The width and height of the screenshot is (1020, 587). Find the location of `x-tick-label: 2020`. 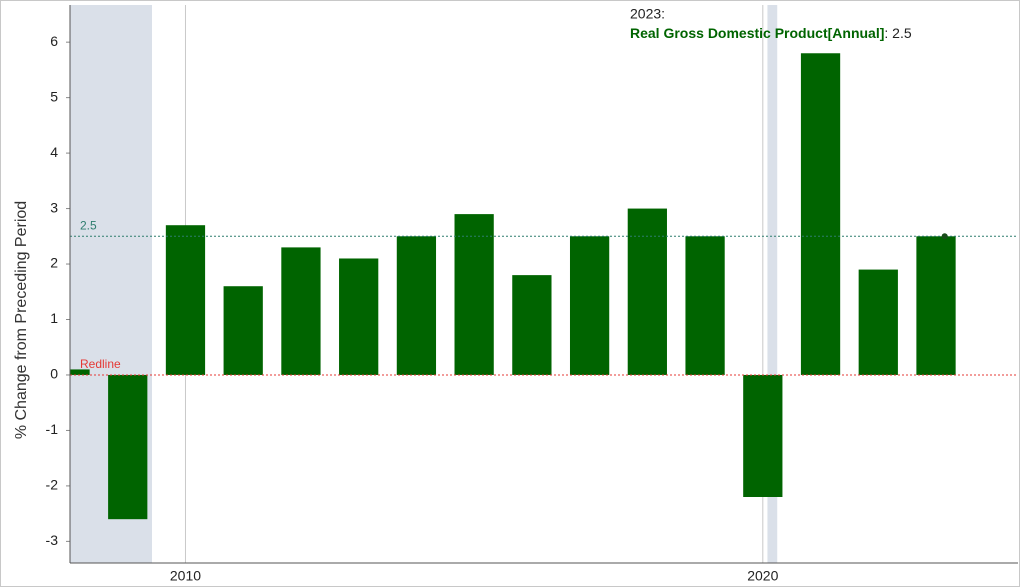

x-tick-label: 2020 is located at coordinates (762, 576).